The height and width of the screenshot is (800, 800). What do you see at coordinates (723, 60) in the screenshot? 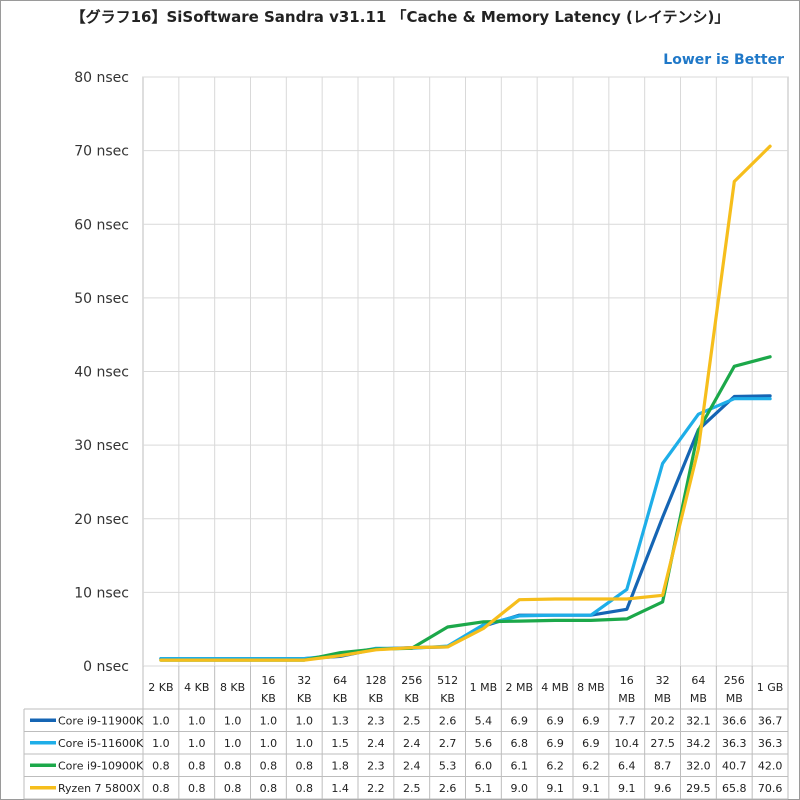
I see `lower-is-better-note: Lower is Better` at bounding box center [723, 60].